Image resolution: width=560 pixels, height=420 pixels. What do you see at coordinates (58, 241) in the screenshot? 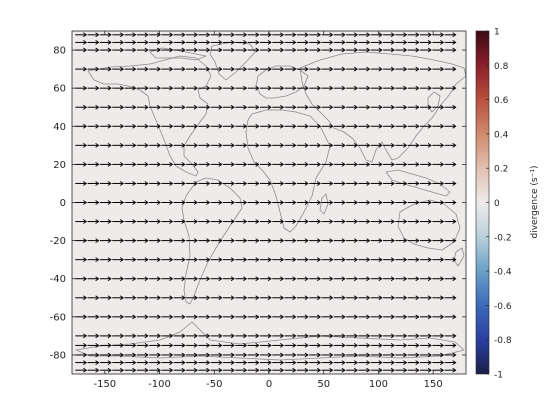
I see `y-tick-label: -20` at bounding box center [58, 241].